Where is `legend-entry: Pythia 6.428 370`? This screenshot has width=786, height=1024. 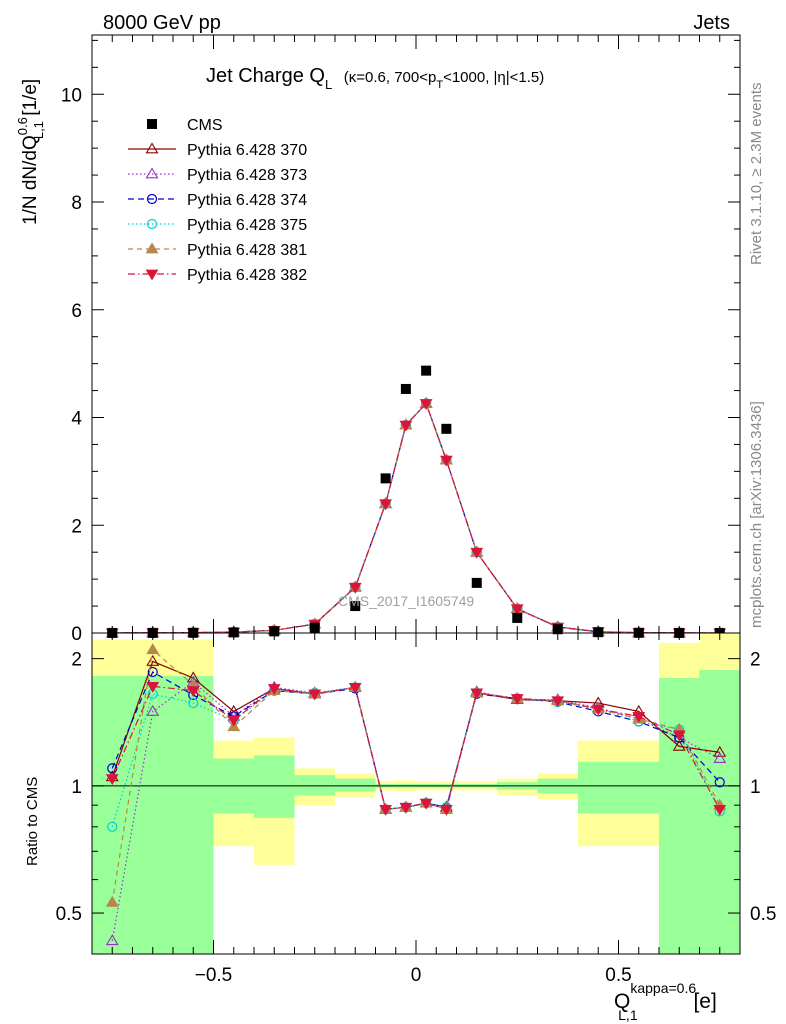 legend-entry: Pythia 6.428 370 is located at coordinates (217, 150).